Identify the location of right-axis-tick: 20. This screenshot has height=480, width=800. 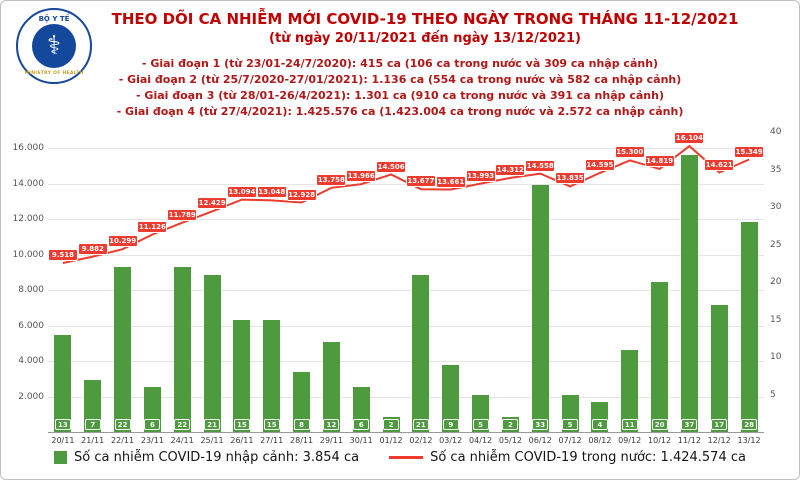
(776, 282).